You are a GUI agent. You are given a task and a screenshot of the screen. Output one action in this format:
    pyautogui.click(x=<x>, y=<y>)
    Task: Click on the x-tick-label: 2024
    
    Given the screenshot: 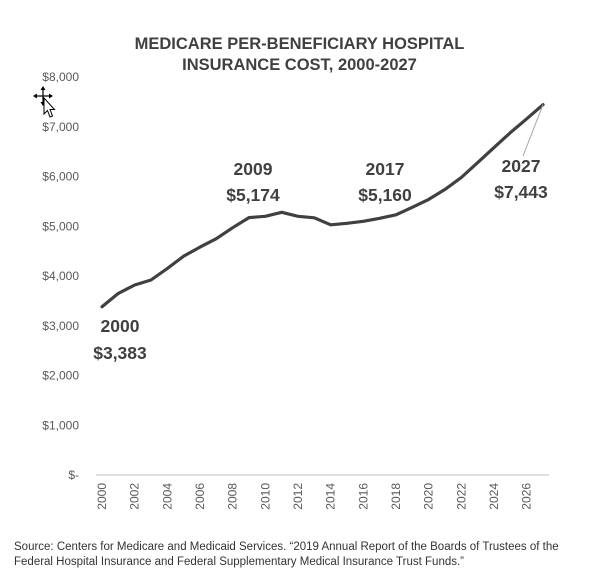 What is the action you would take?
    pyautogui.click(x=494, y=496)
    